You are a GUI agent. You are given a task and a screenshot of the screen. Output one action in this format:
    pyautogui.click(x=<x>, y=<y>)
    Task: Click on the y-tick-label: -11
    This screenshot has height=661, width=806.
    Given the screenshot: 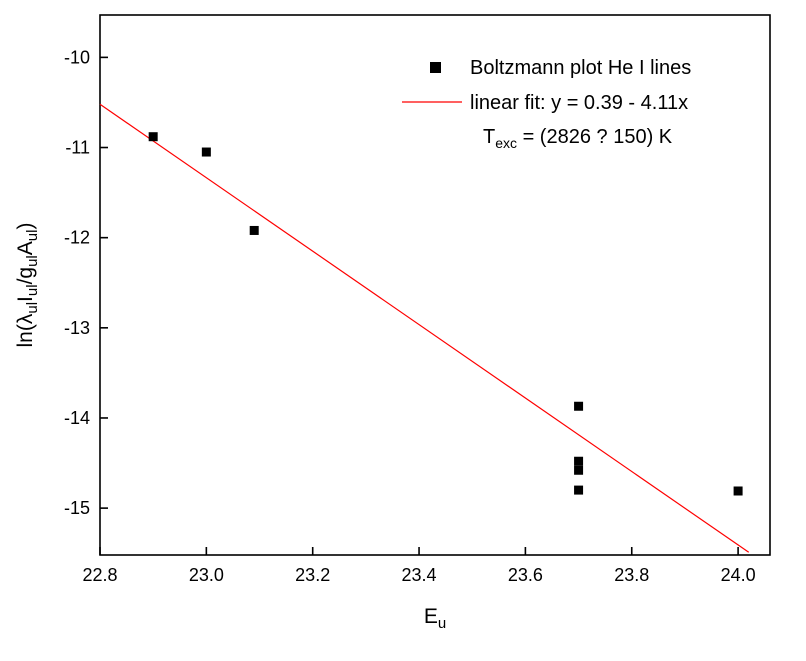 What is the action you would take?
    pyautogui.click(x=77, y=148)
    